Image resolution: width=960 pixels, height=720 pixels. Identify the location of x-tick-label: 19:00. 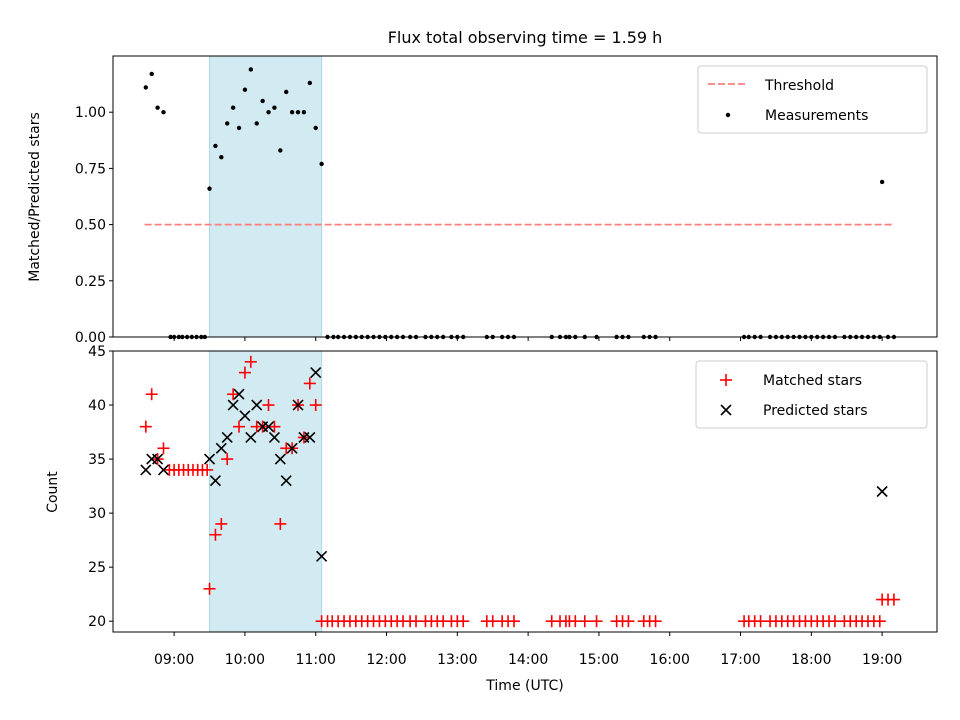
(882, 660).